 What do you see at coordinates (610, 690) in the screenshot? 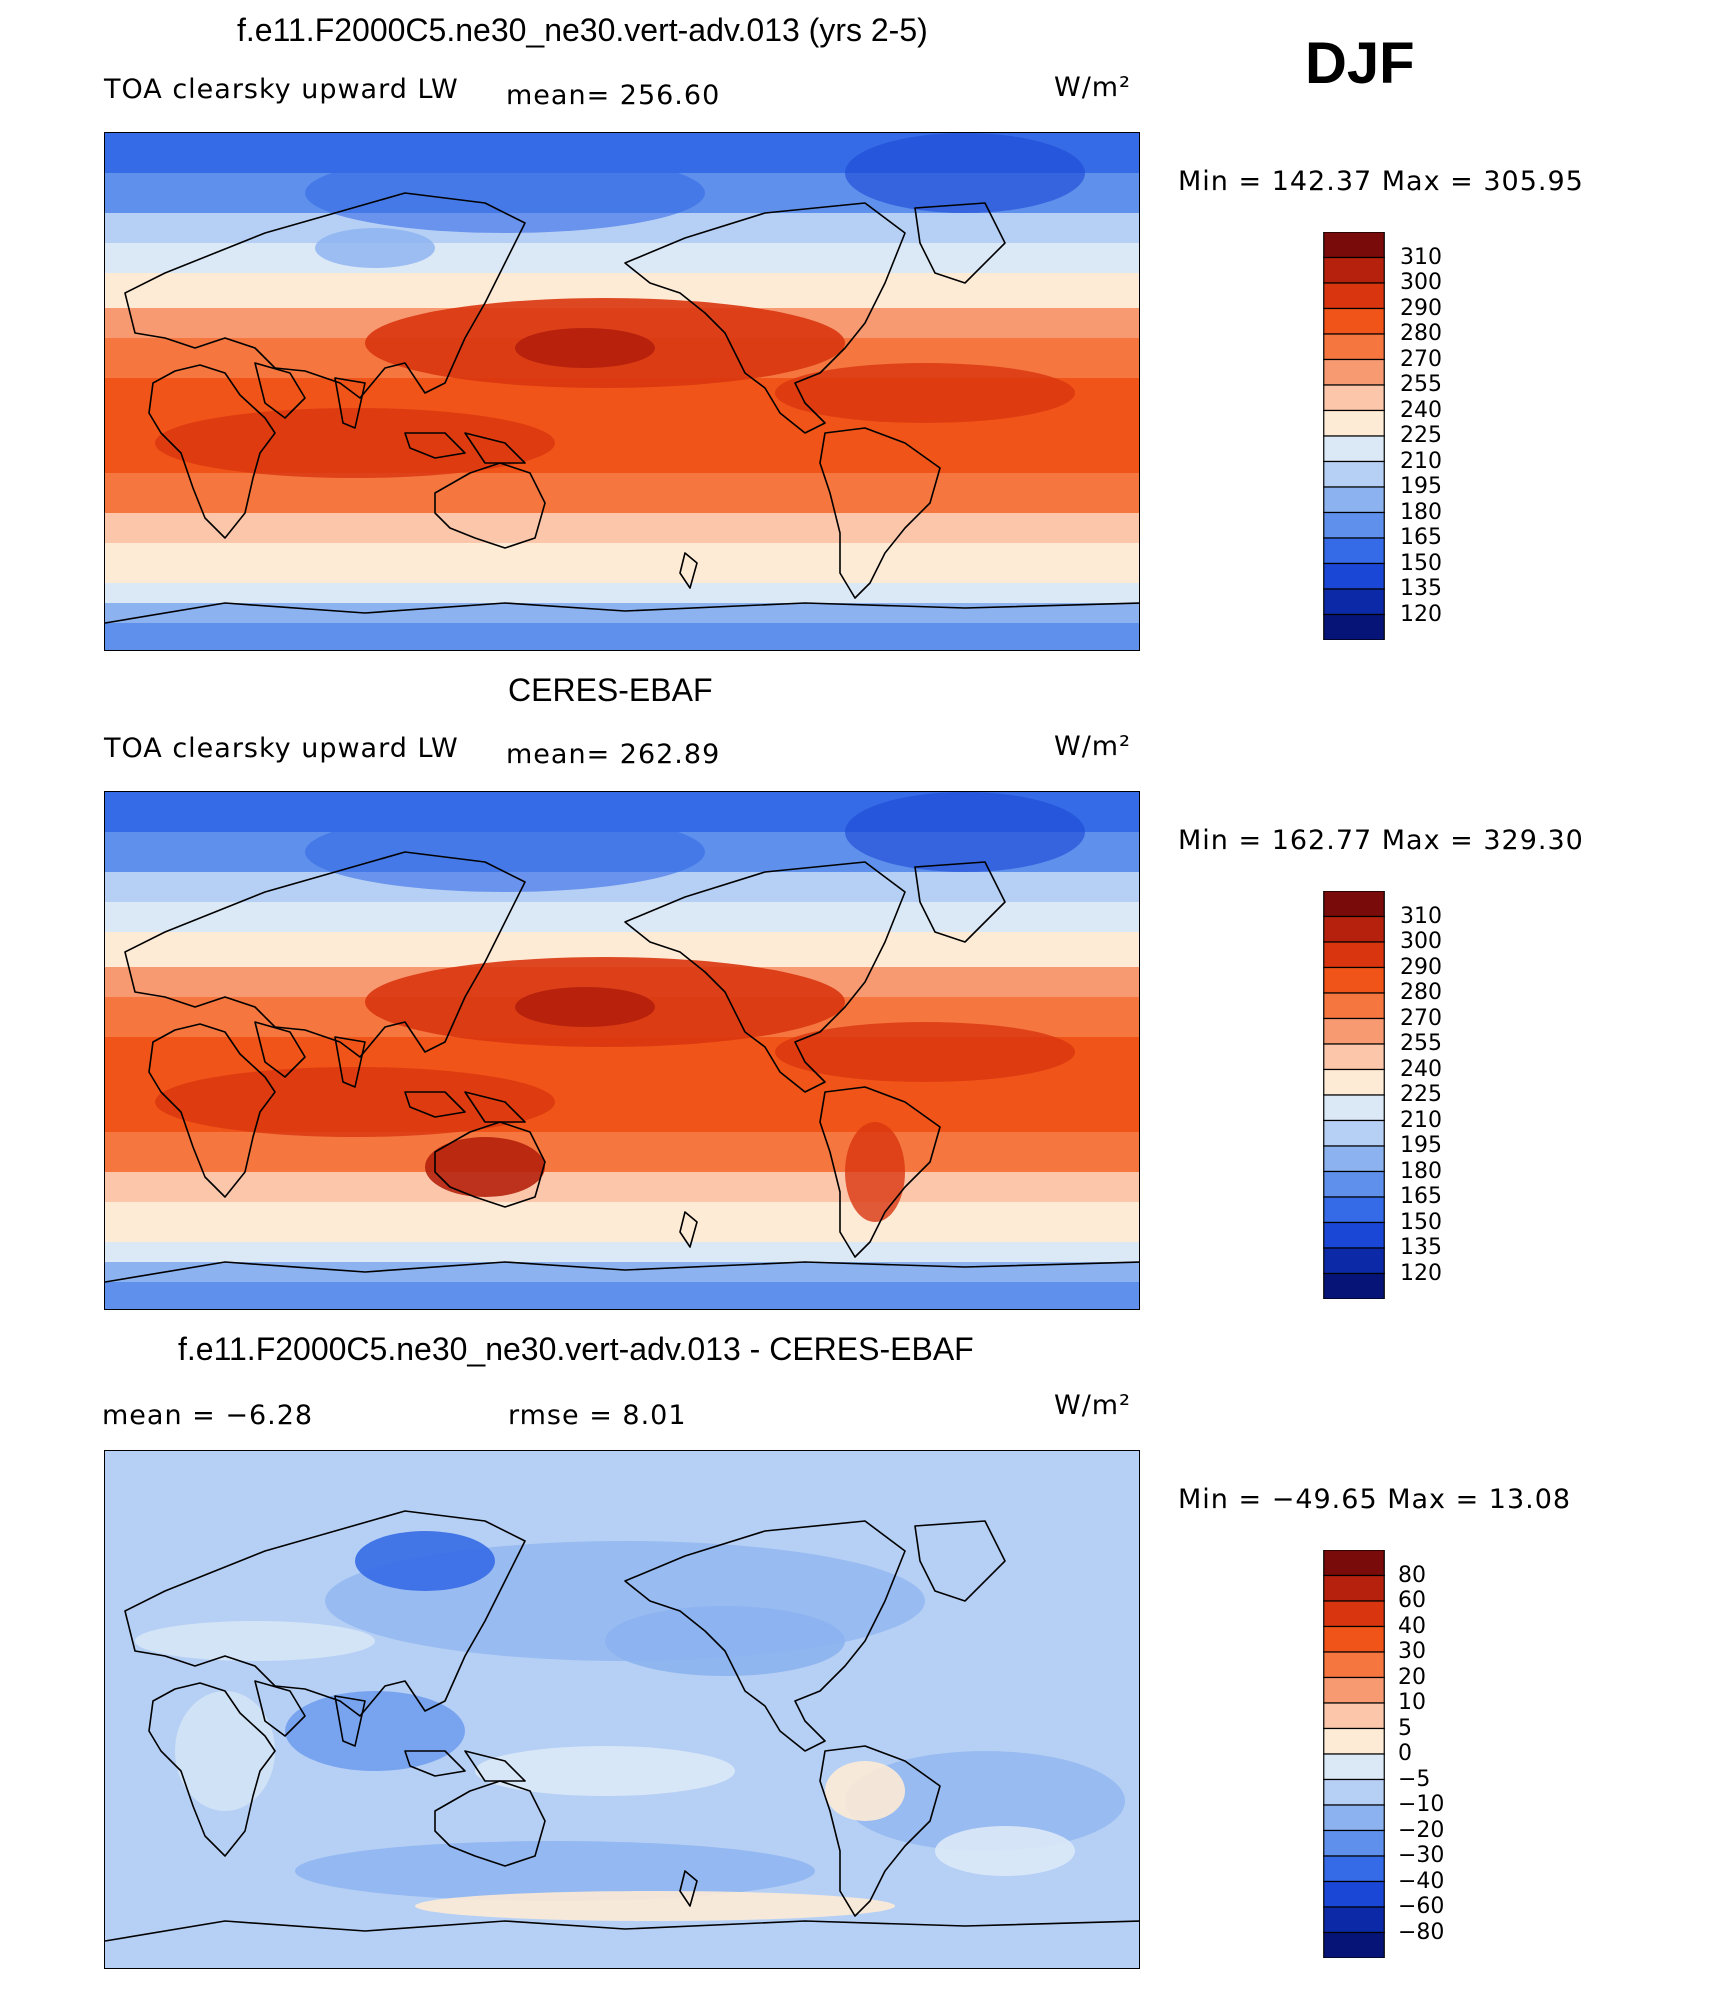
I see `panel2-title: CERES-EBAF` at bounding box center [610, 690].